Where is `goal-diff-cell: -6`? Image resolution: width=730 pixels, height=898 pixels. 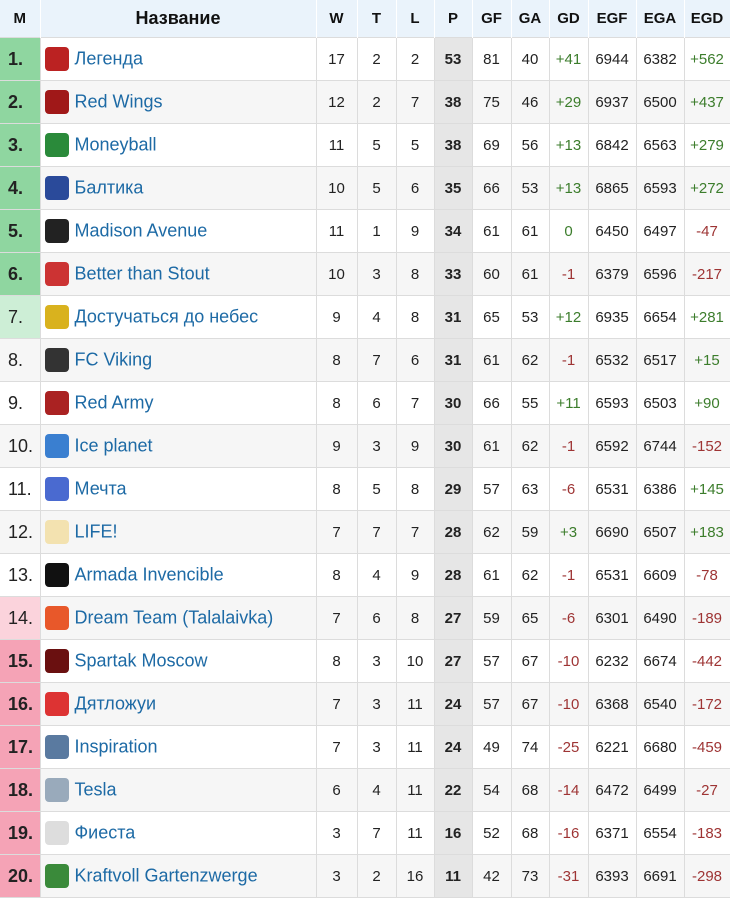 goal-diff-cell: -6 is located at coordinates (568, 489).